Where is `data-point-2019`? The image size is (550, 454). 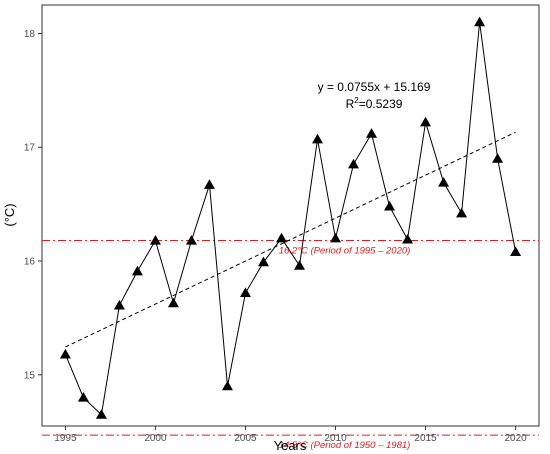
data-point-2019 is located at coordinates (498, 158).